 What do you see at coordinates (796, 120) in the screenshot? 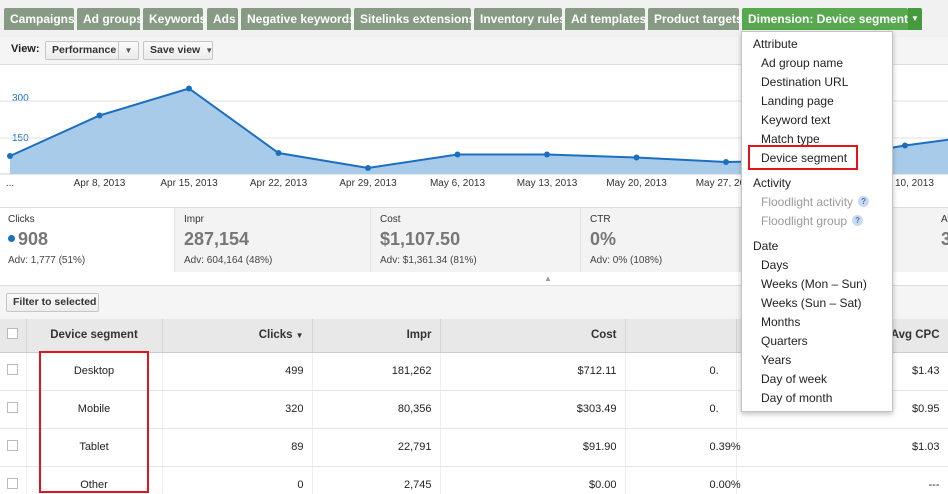
I see `menu-item-keyword-text: Keyword text` at bounding box center [796, 120].